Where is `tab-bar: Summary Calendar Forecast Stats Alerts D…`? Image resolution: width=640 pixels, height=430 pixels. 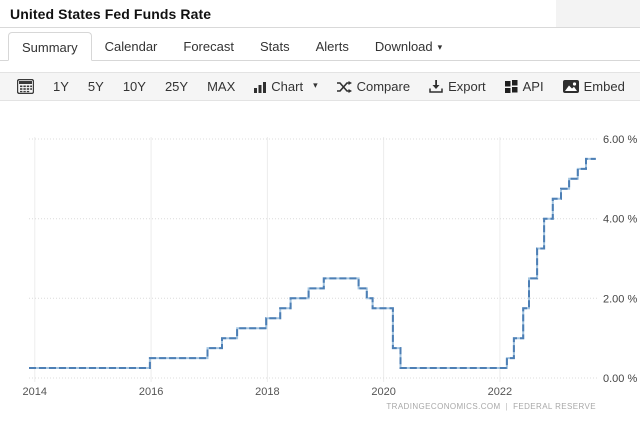 tab-bar: Summary Calendar Forecast Stats Alerts D… is located at coordinates (320, 44).